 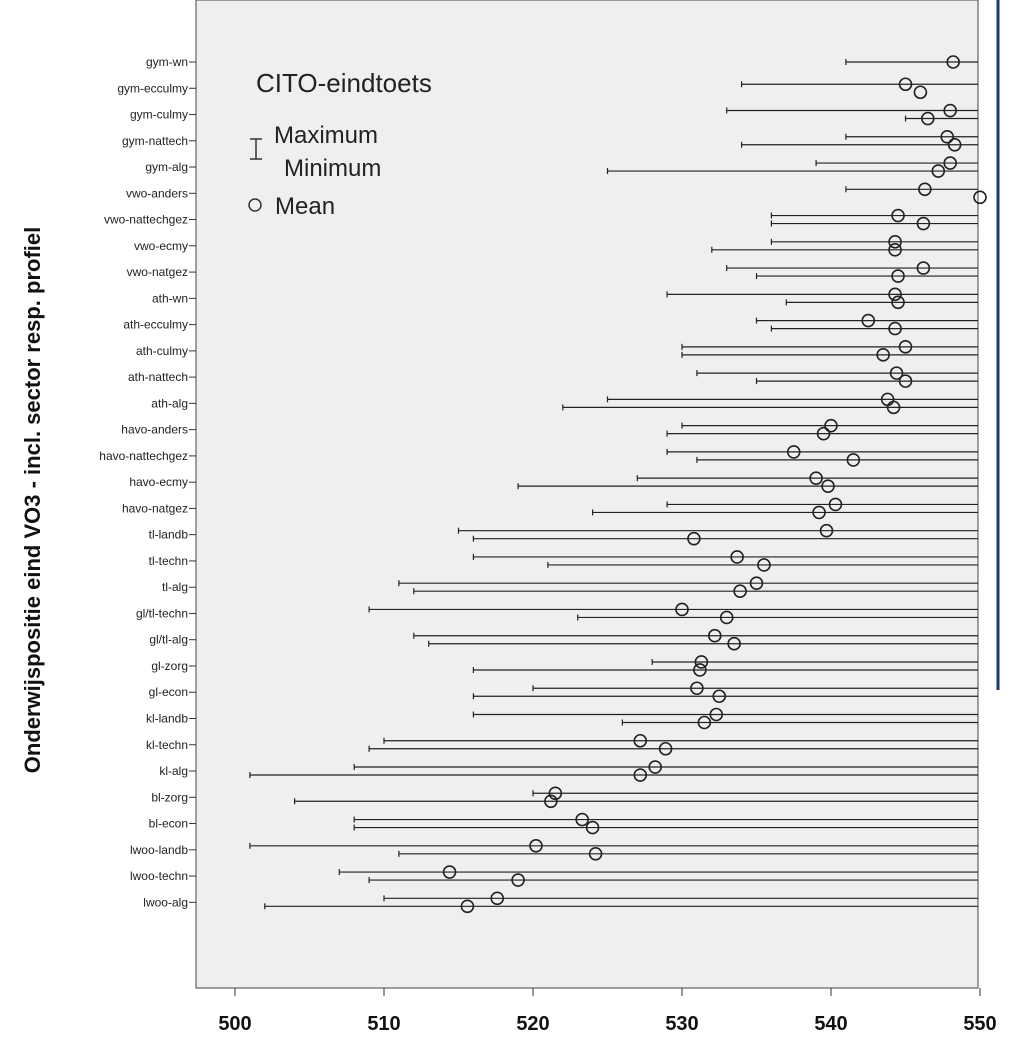 I want to click on range-legend-icon, so click(x=256, y=149).